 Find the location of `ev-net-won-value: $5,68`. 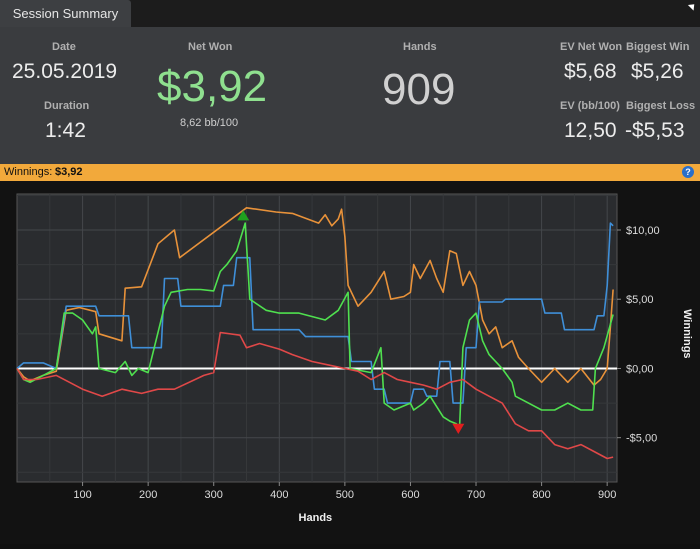

ev-net-won-value: $5,68 is located at coordinates (590, 71).